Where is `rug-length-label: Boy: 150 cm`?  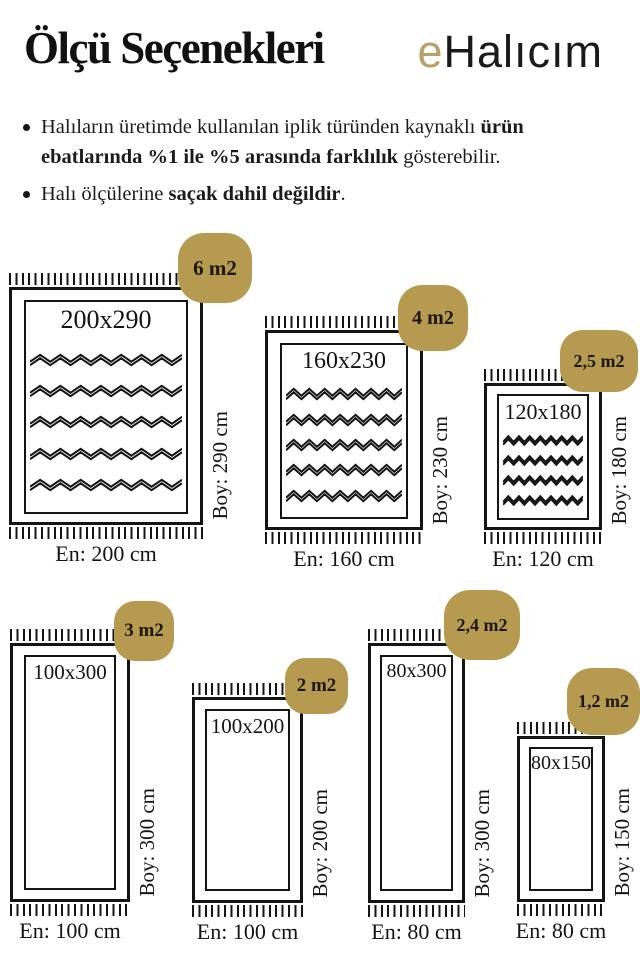
rug-length-label: Boy: 150 cm is located at coordinates (622, 842).